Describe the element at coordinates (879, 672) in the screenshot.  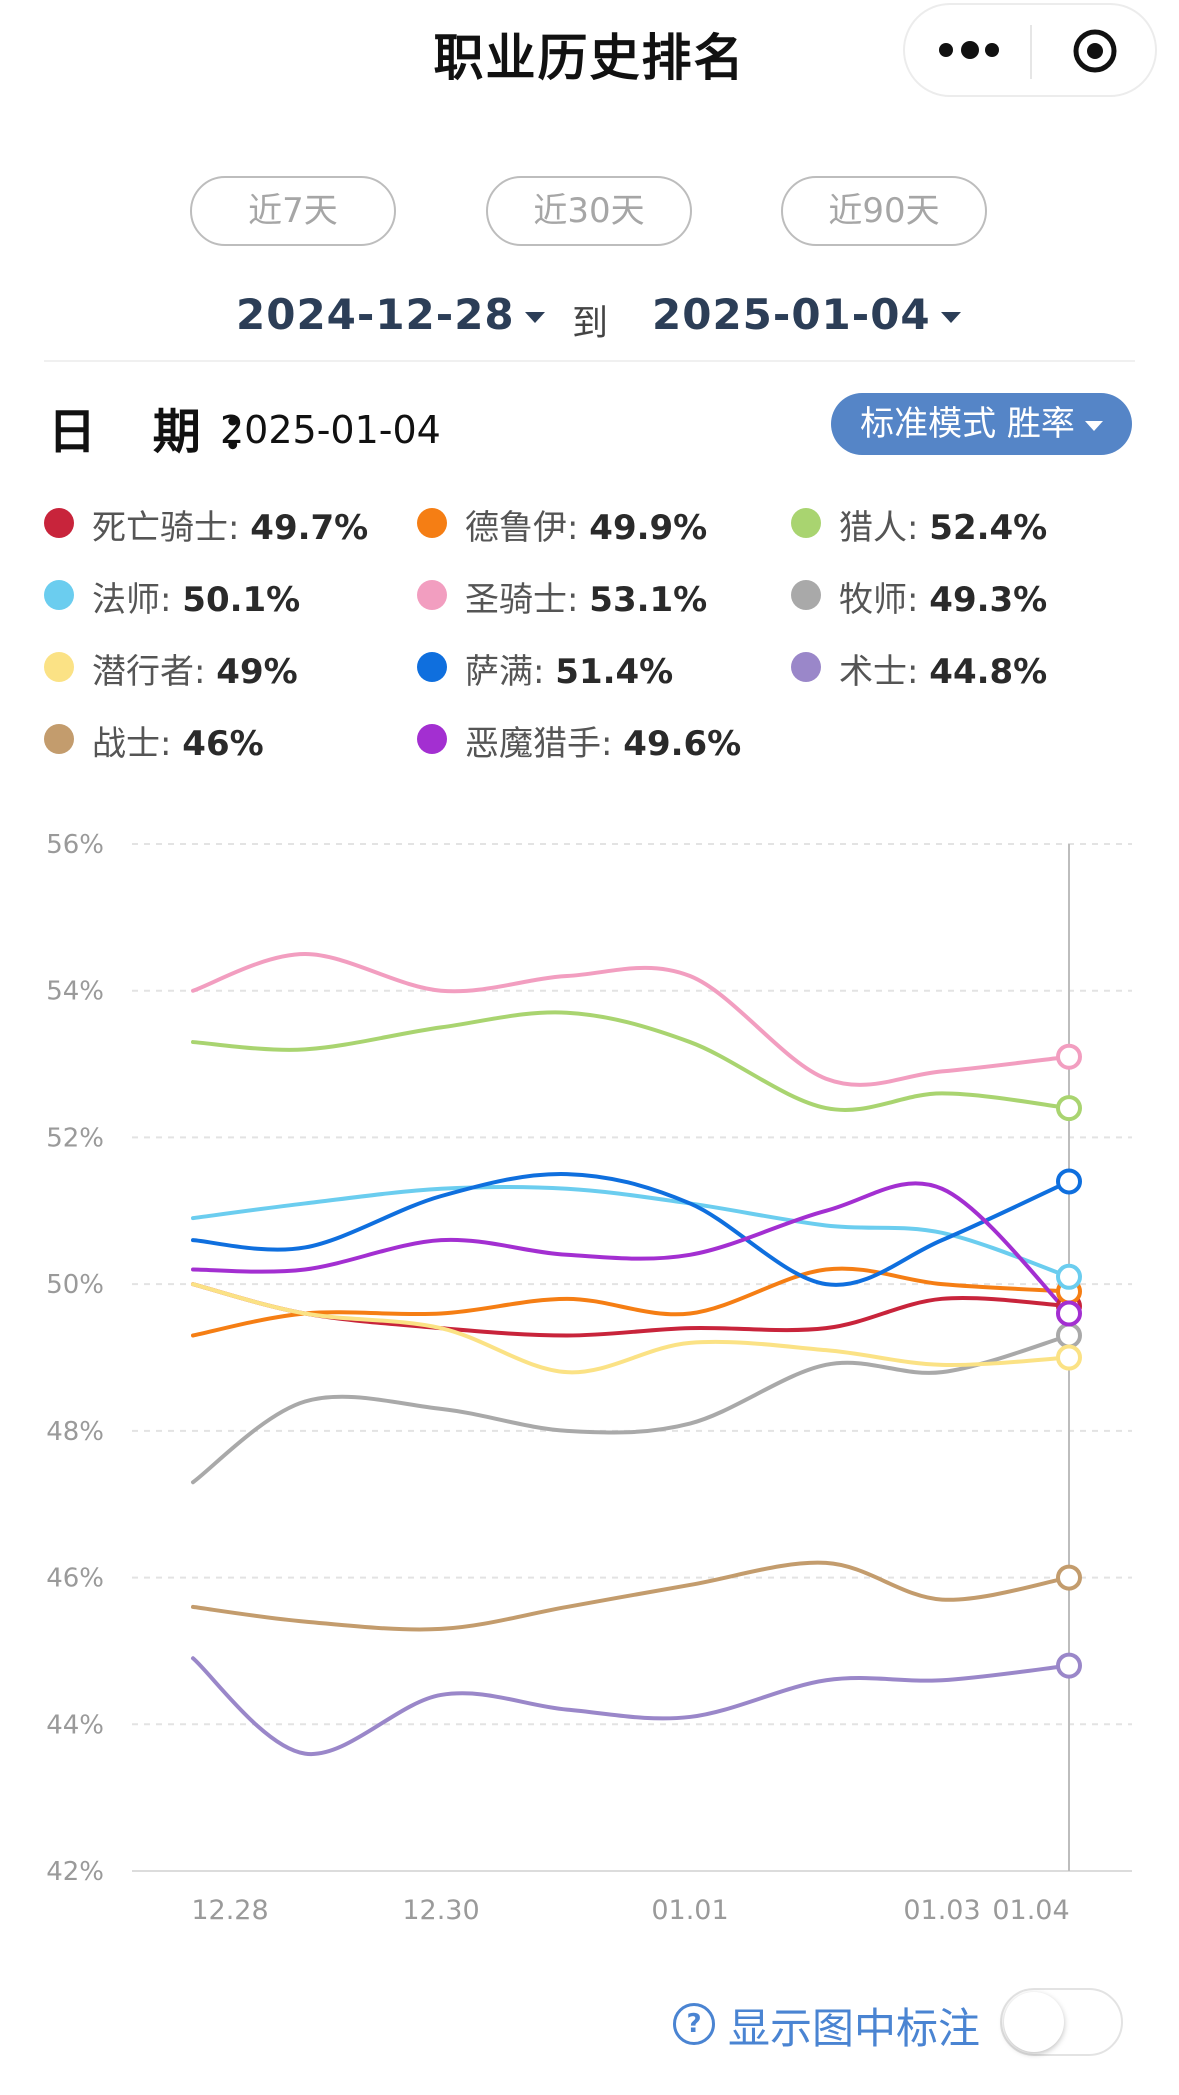
I see `legend-name: 术士:` at that location.